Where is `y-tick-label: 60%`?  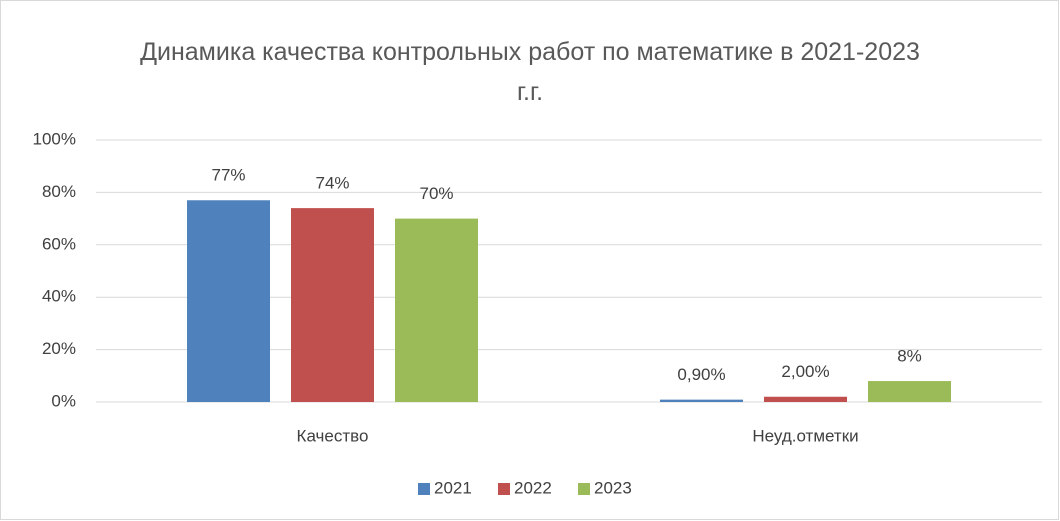 y-tick-label: 60% is located at coordinates (59, 243).